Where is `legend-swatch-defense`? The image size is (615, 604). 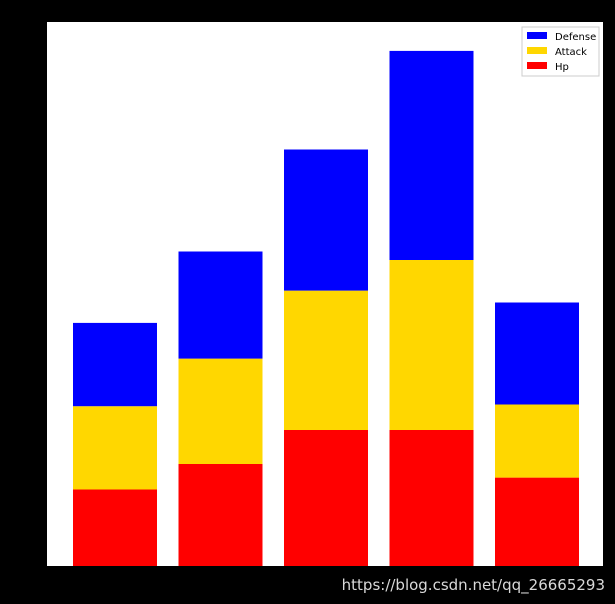 legend-swatch-defense is located at coordinates (537, 35).